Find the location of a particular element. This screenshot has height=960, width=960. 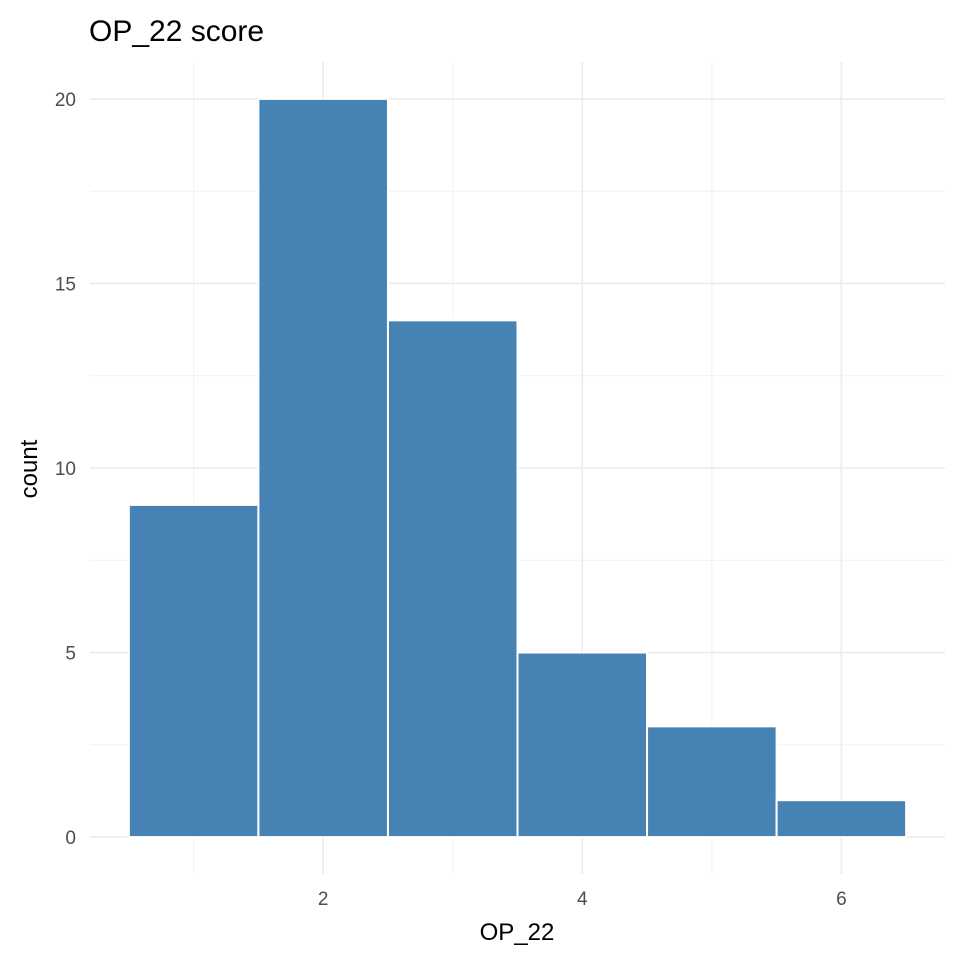

x-axis-title: OP_22 is located at coordinates (517, 932).